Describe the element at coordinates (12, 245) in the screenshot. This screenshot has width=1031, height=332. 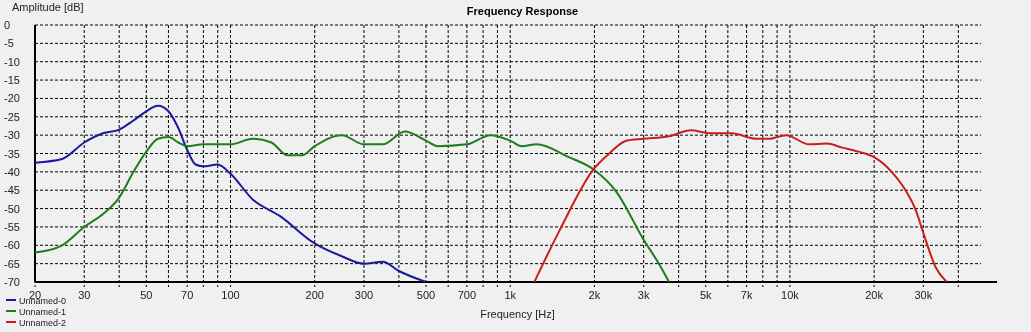
I see `y-tick-label: -60` at that location.